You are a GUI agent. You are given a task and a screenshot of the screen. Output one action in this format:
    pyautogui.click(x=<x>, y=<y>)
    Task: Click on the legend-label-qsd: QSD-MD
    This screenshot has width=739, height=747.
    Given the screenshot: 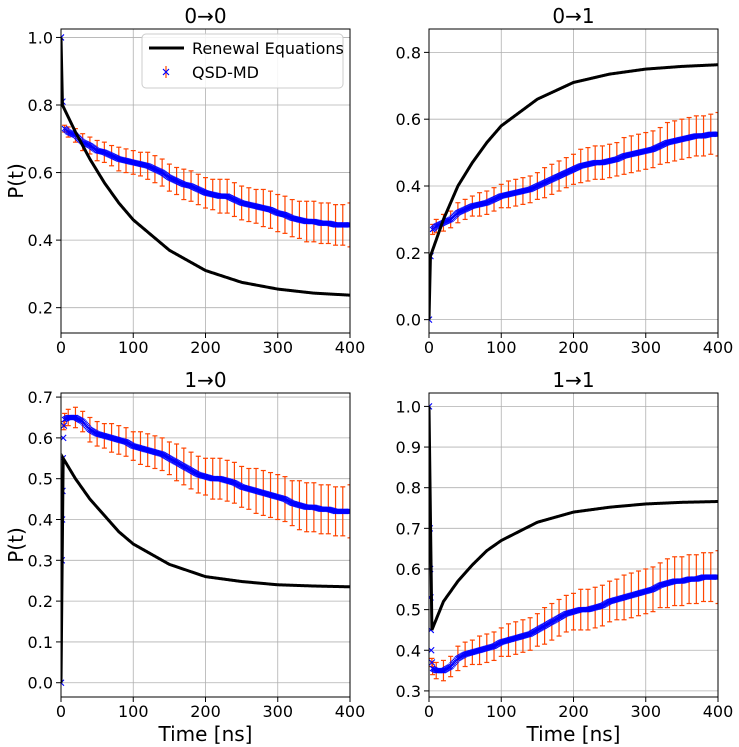 What is the action you would take?
    pyautogui.click(x=225, y=72)
    